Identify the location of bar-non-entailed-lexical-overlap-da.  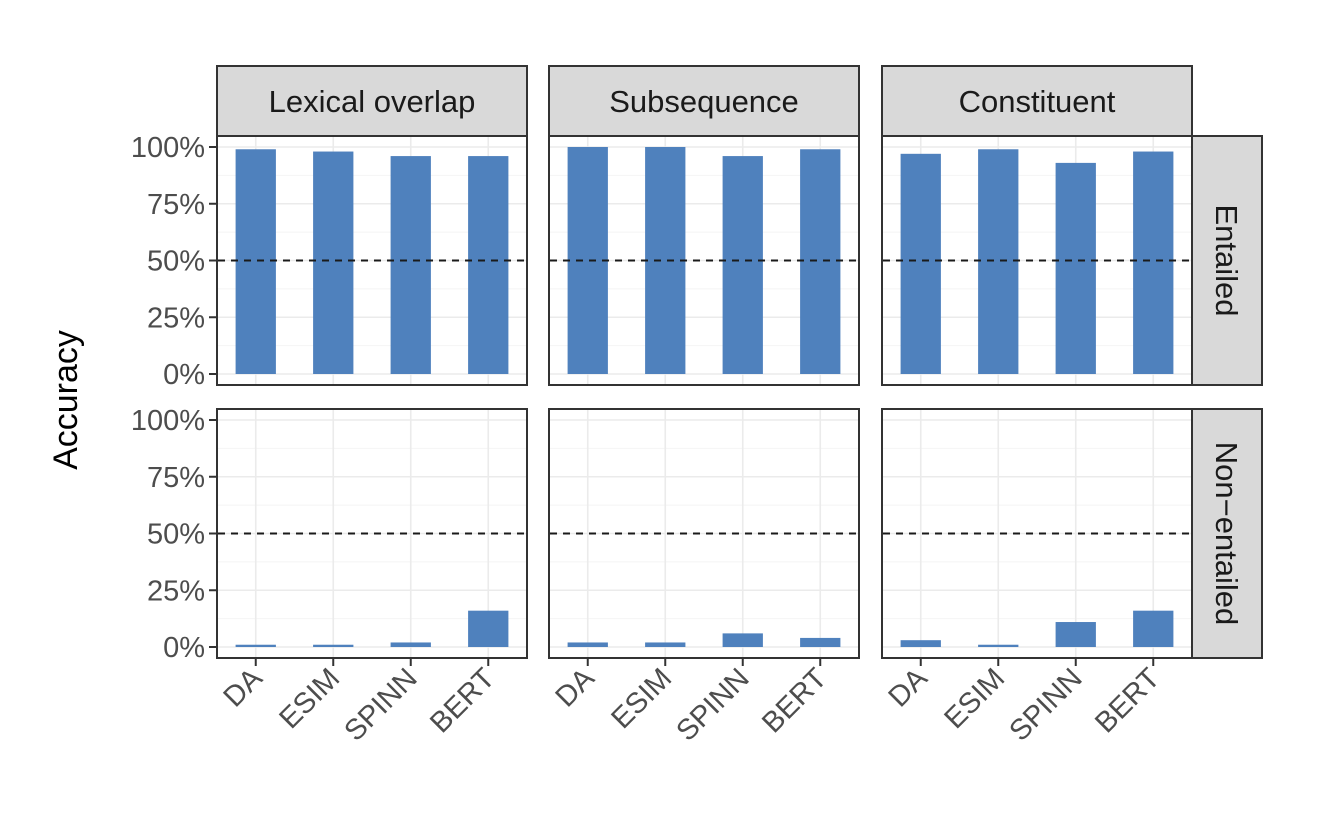
(255, 645).